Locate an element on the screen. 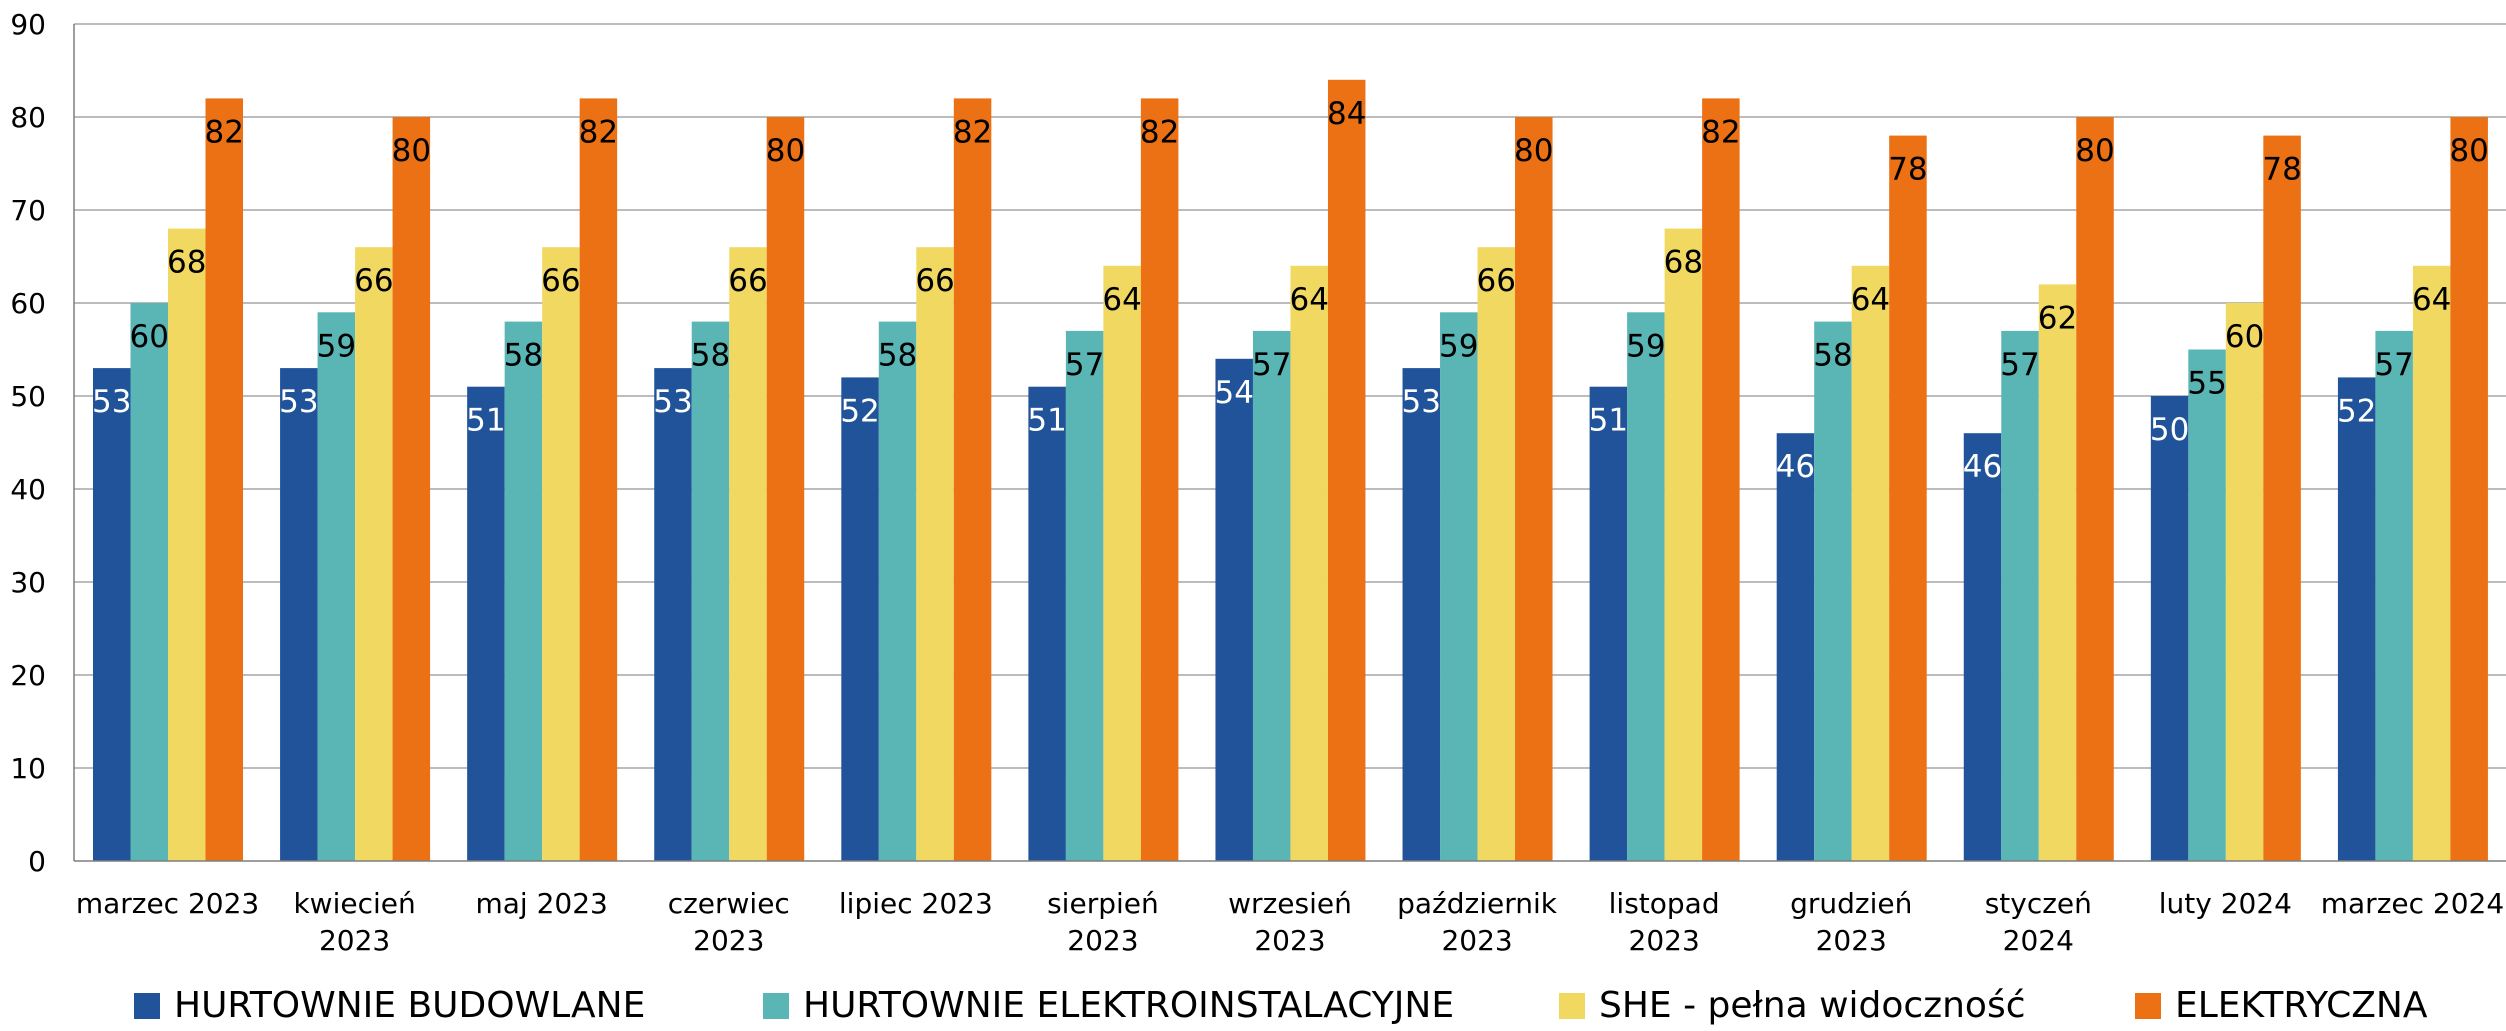 The image size is (2506, 1031). bar-hurtownie-elektroinstalacyjne-lipiec-2023 is located at coordinates (897, 591).